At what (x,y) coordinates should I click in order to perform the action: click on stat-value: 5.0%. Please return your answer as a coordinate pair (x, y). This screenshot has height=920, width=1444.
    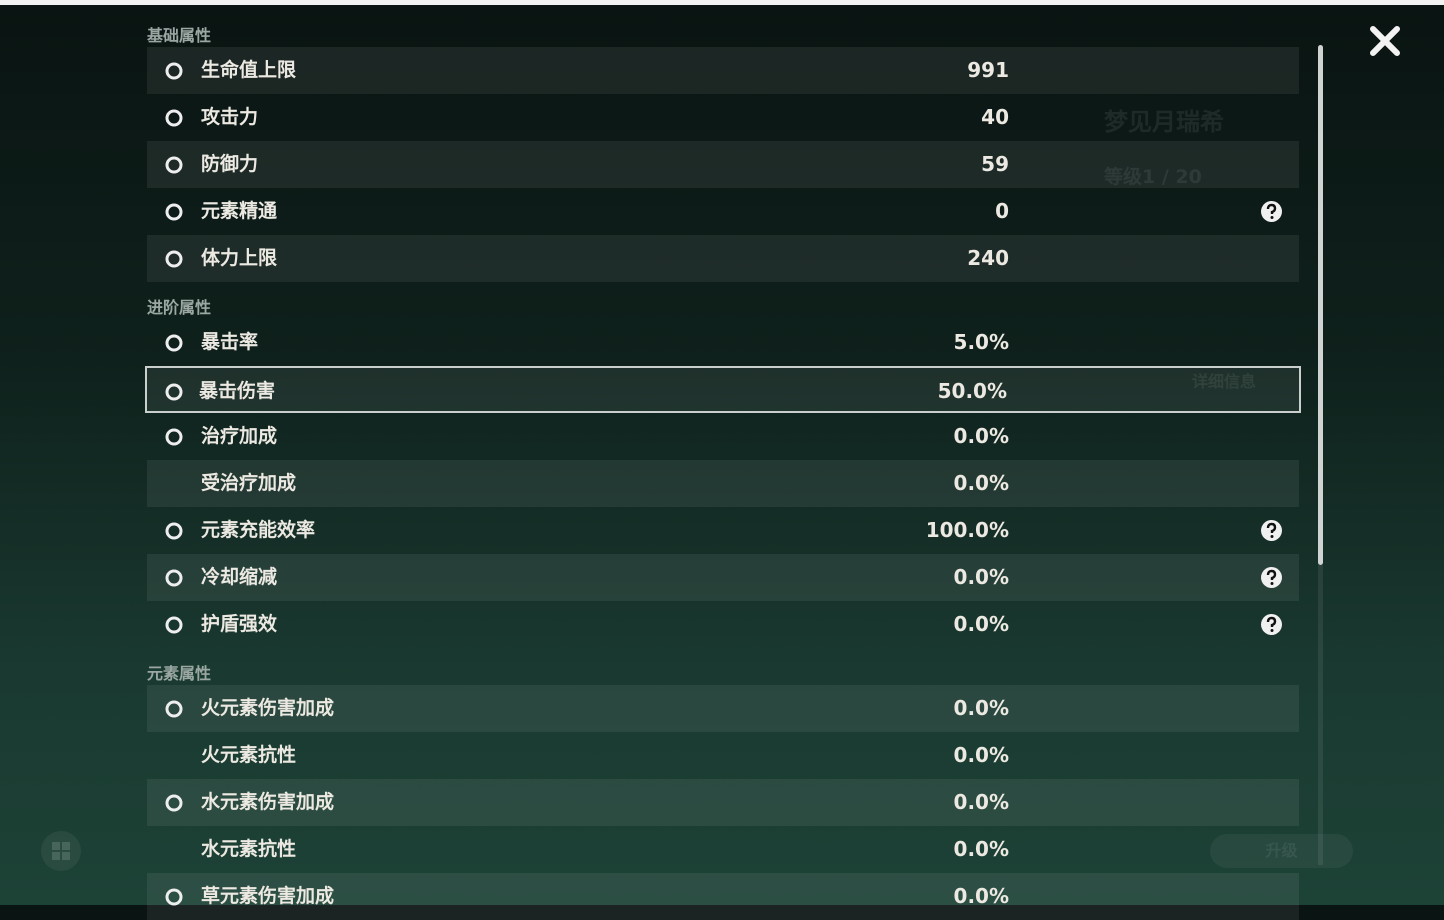
    Looking at the image, I should click on (981, 342).